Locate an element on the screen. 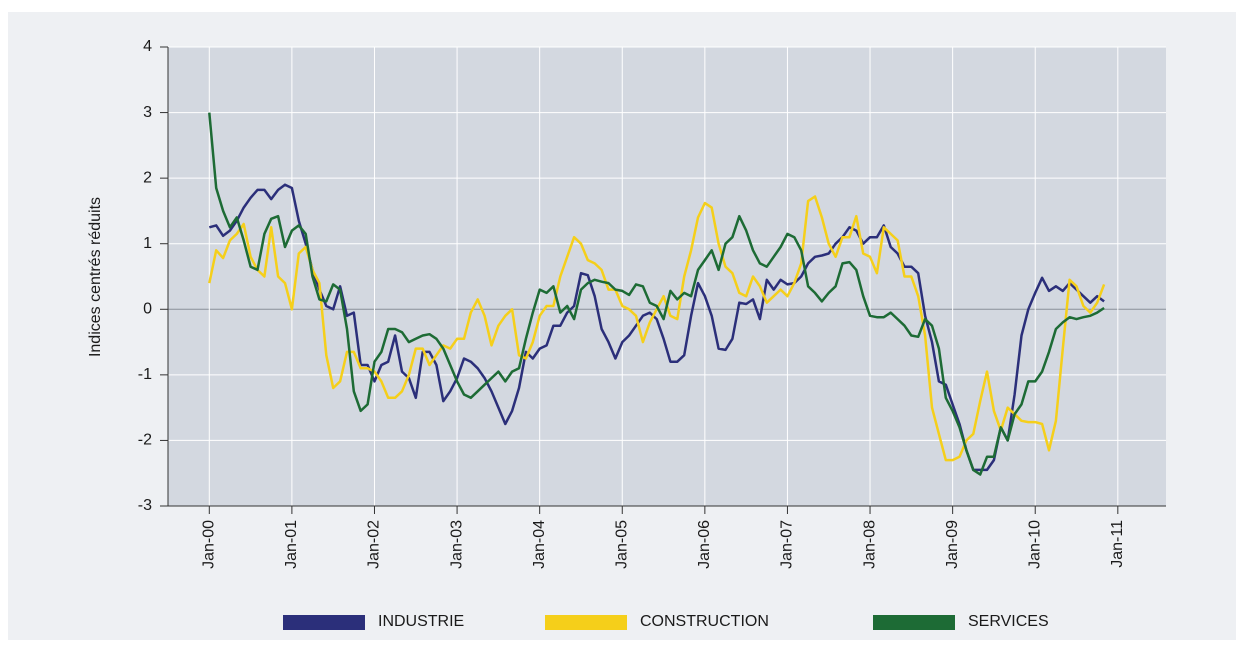 Image resolution: width=1243 pixels, height=645 pixels. y-tick-label: 0 is located at coordinates (147, 309).